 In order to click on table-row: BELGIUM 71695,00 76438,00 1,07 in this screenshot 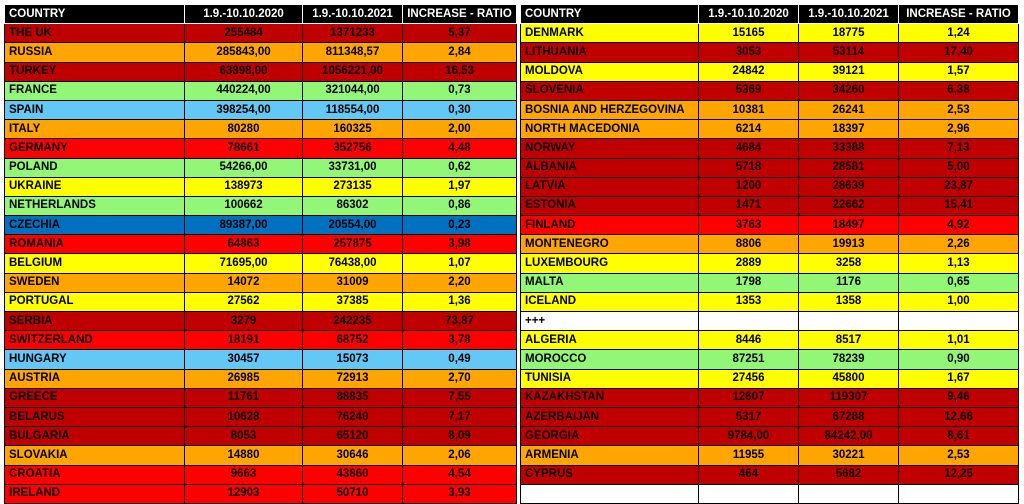, I will do `click(260, 263)`.